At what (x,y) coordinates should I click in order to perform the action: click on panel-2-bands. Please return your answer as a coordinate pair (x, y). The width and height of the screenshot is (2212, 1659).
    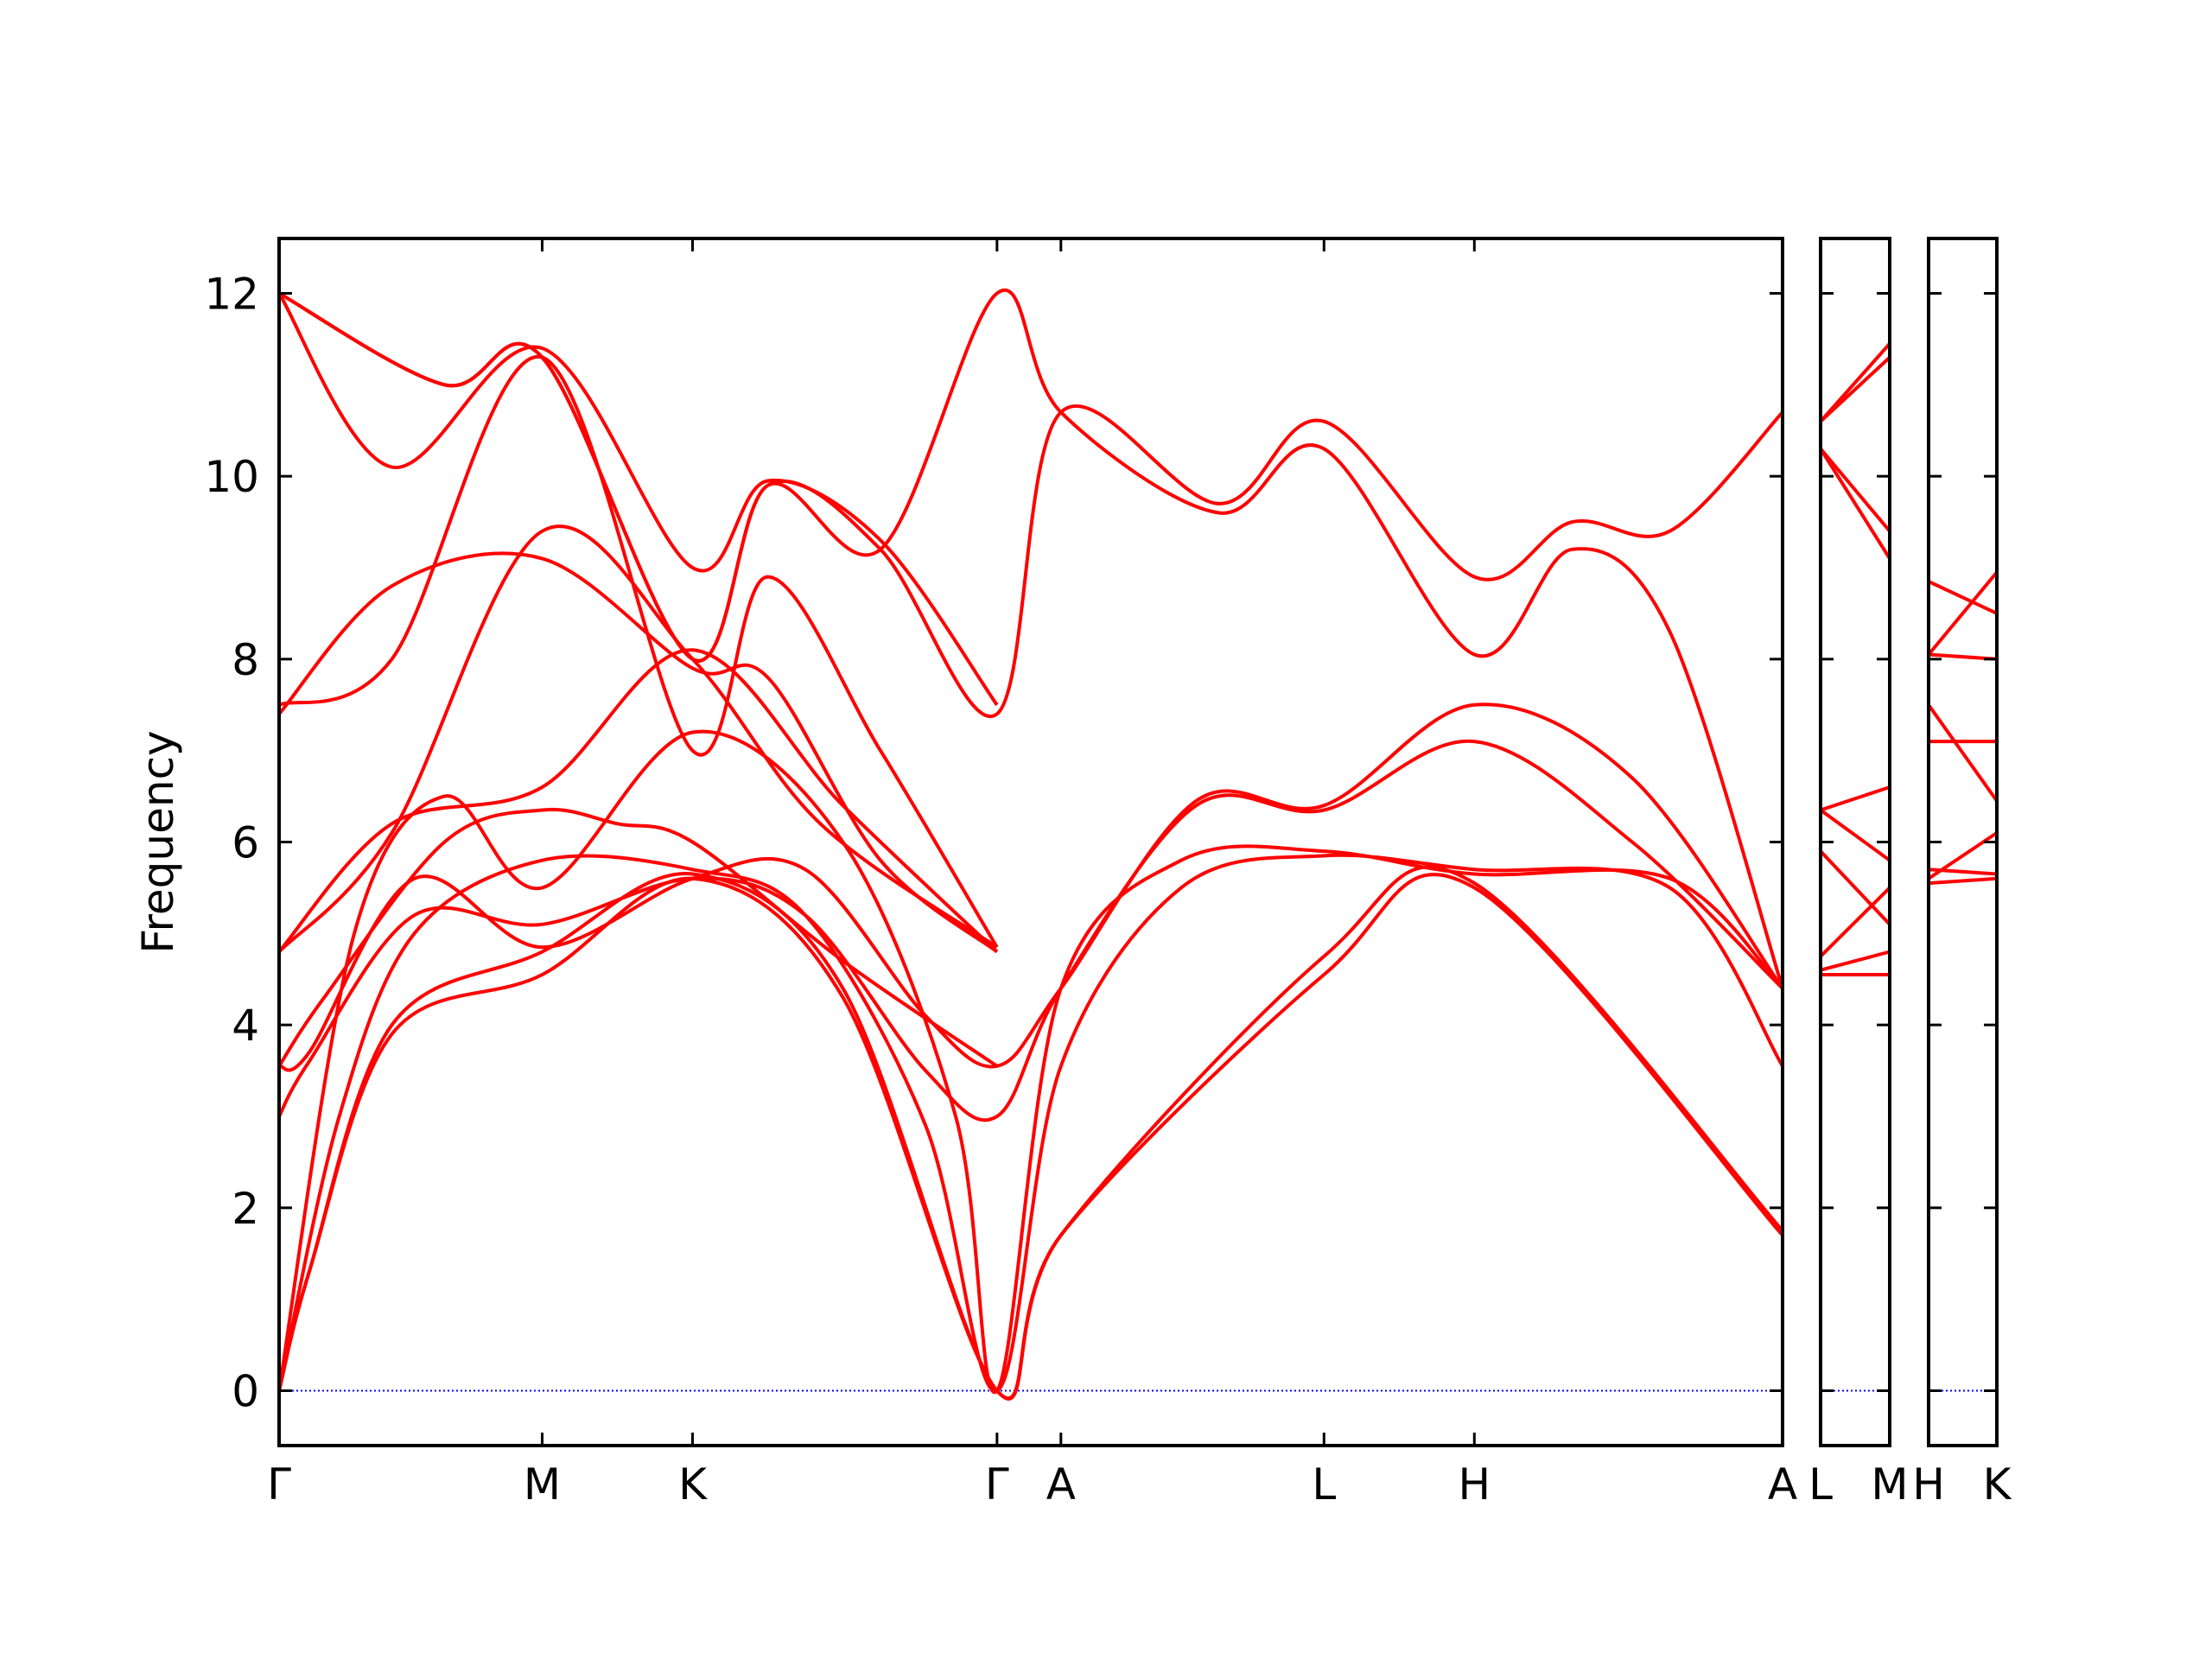
    Looking at the image, I should click on (1855, 659).